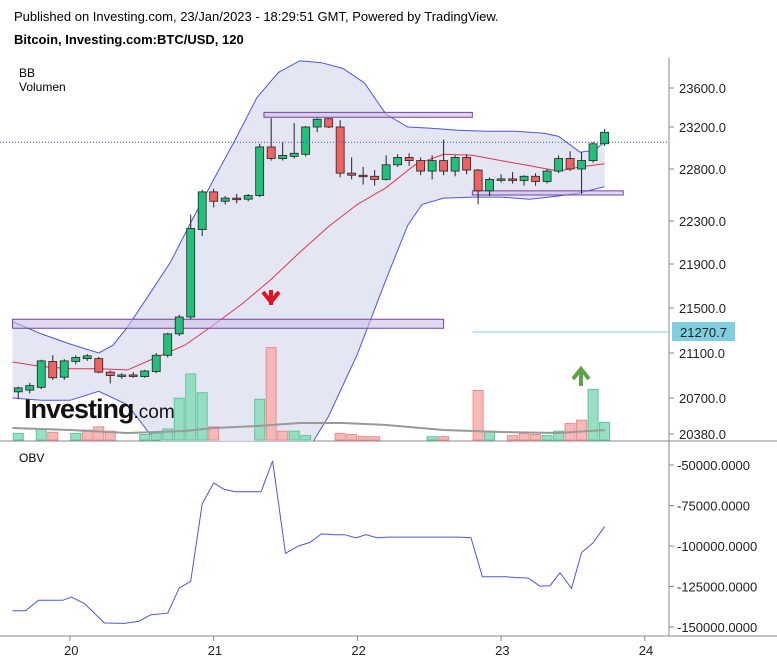  What do you see at coordinates (27, 73) in the screenshot?
I see `legend-bb: BB` at bounding box center [27, 73].